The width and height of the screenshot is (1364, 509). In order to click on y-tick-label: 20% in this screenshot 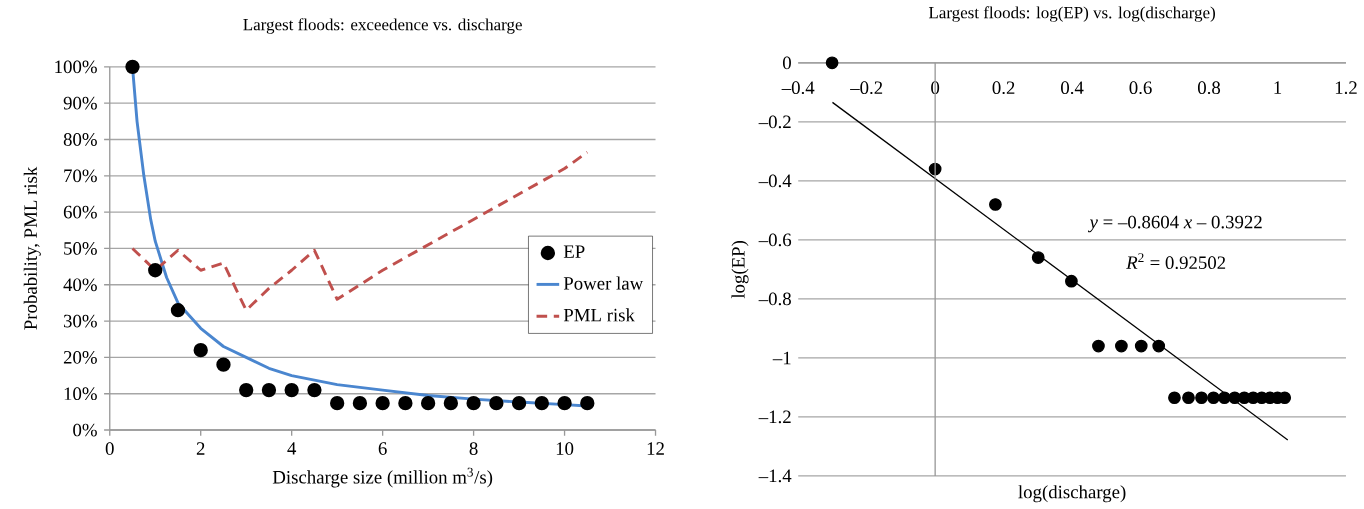, I will do `click(80, 358)`.